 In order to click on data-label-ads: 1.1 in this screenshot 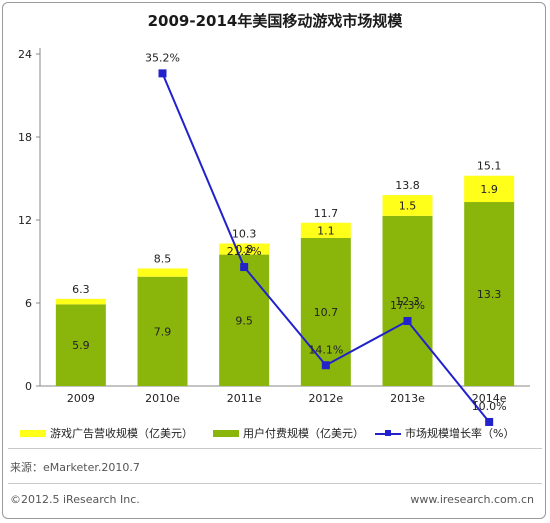, I will do `click(326, 230)`.